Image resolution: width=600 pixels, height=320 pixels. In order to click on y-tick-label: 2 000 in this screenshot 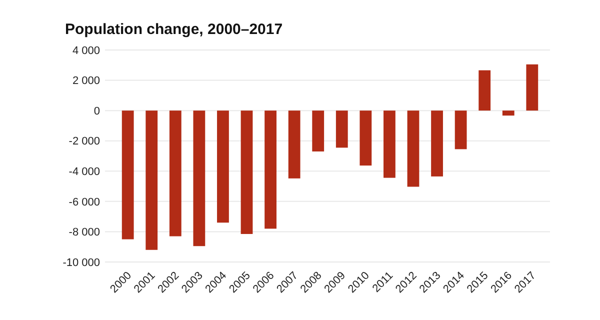, I will do `click(86, 81)`.